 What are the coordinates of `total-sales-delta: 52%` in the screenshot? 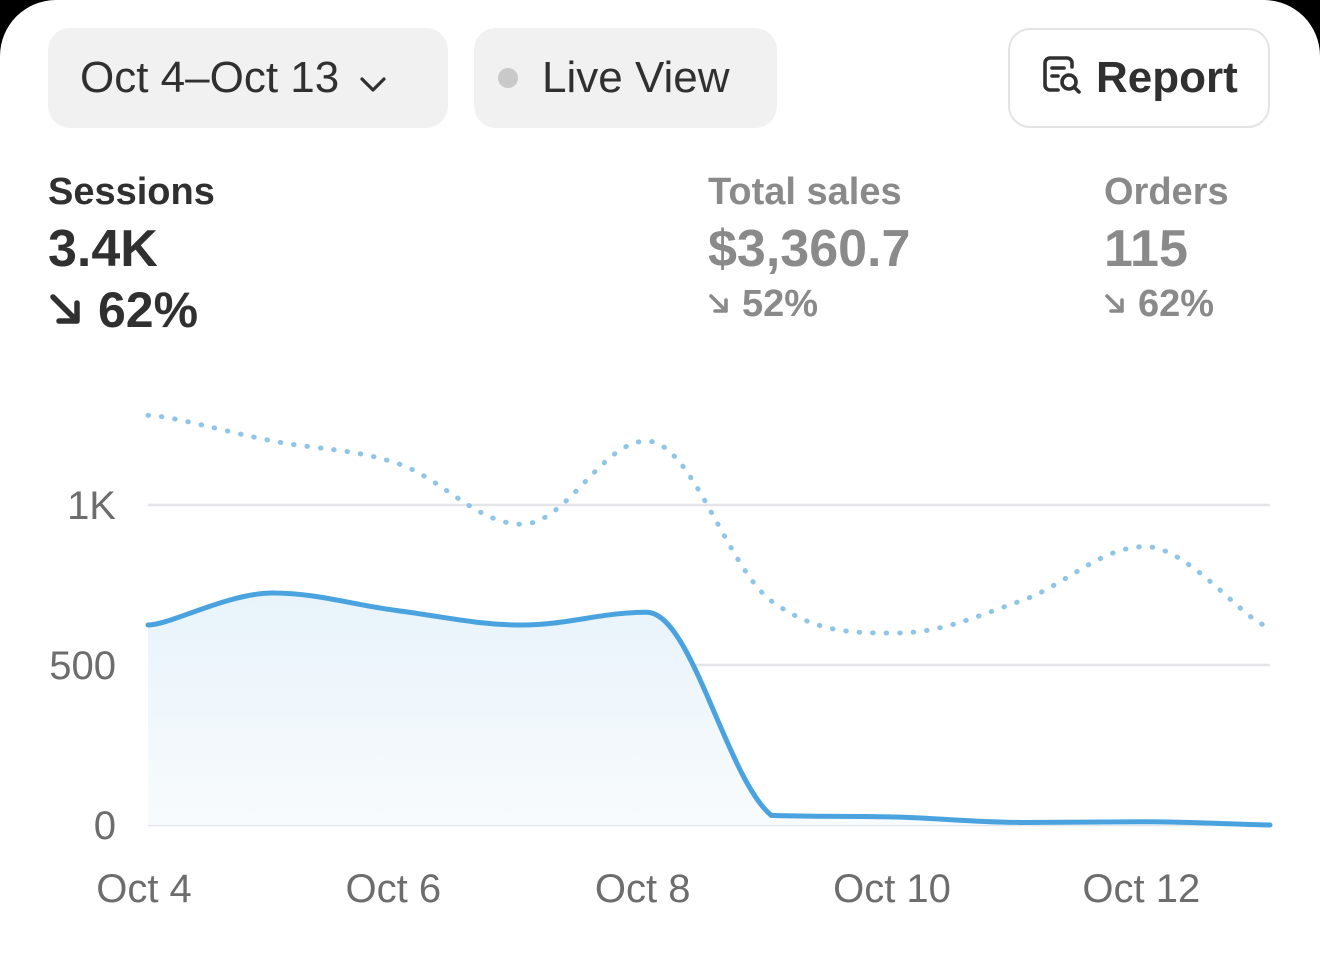 It's located at (809, 304).